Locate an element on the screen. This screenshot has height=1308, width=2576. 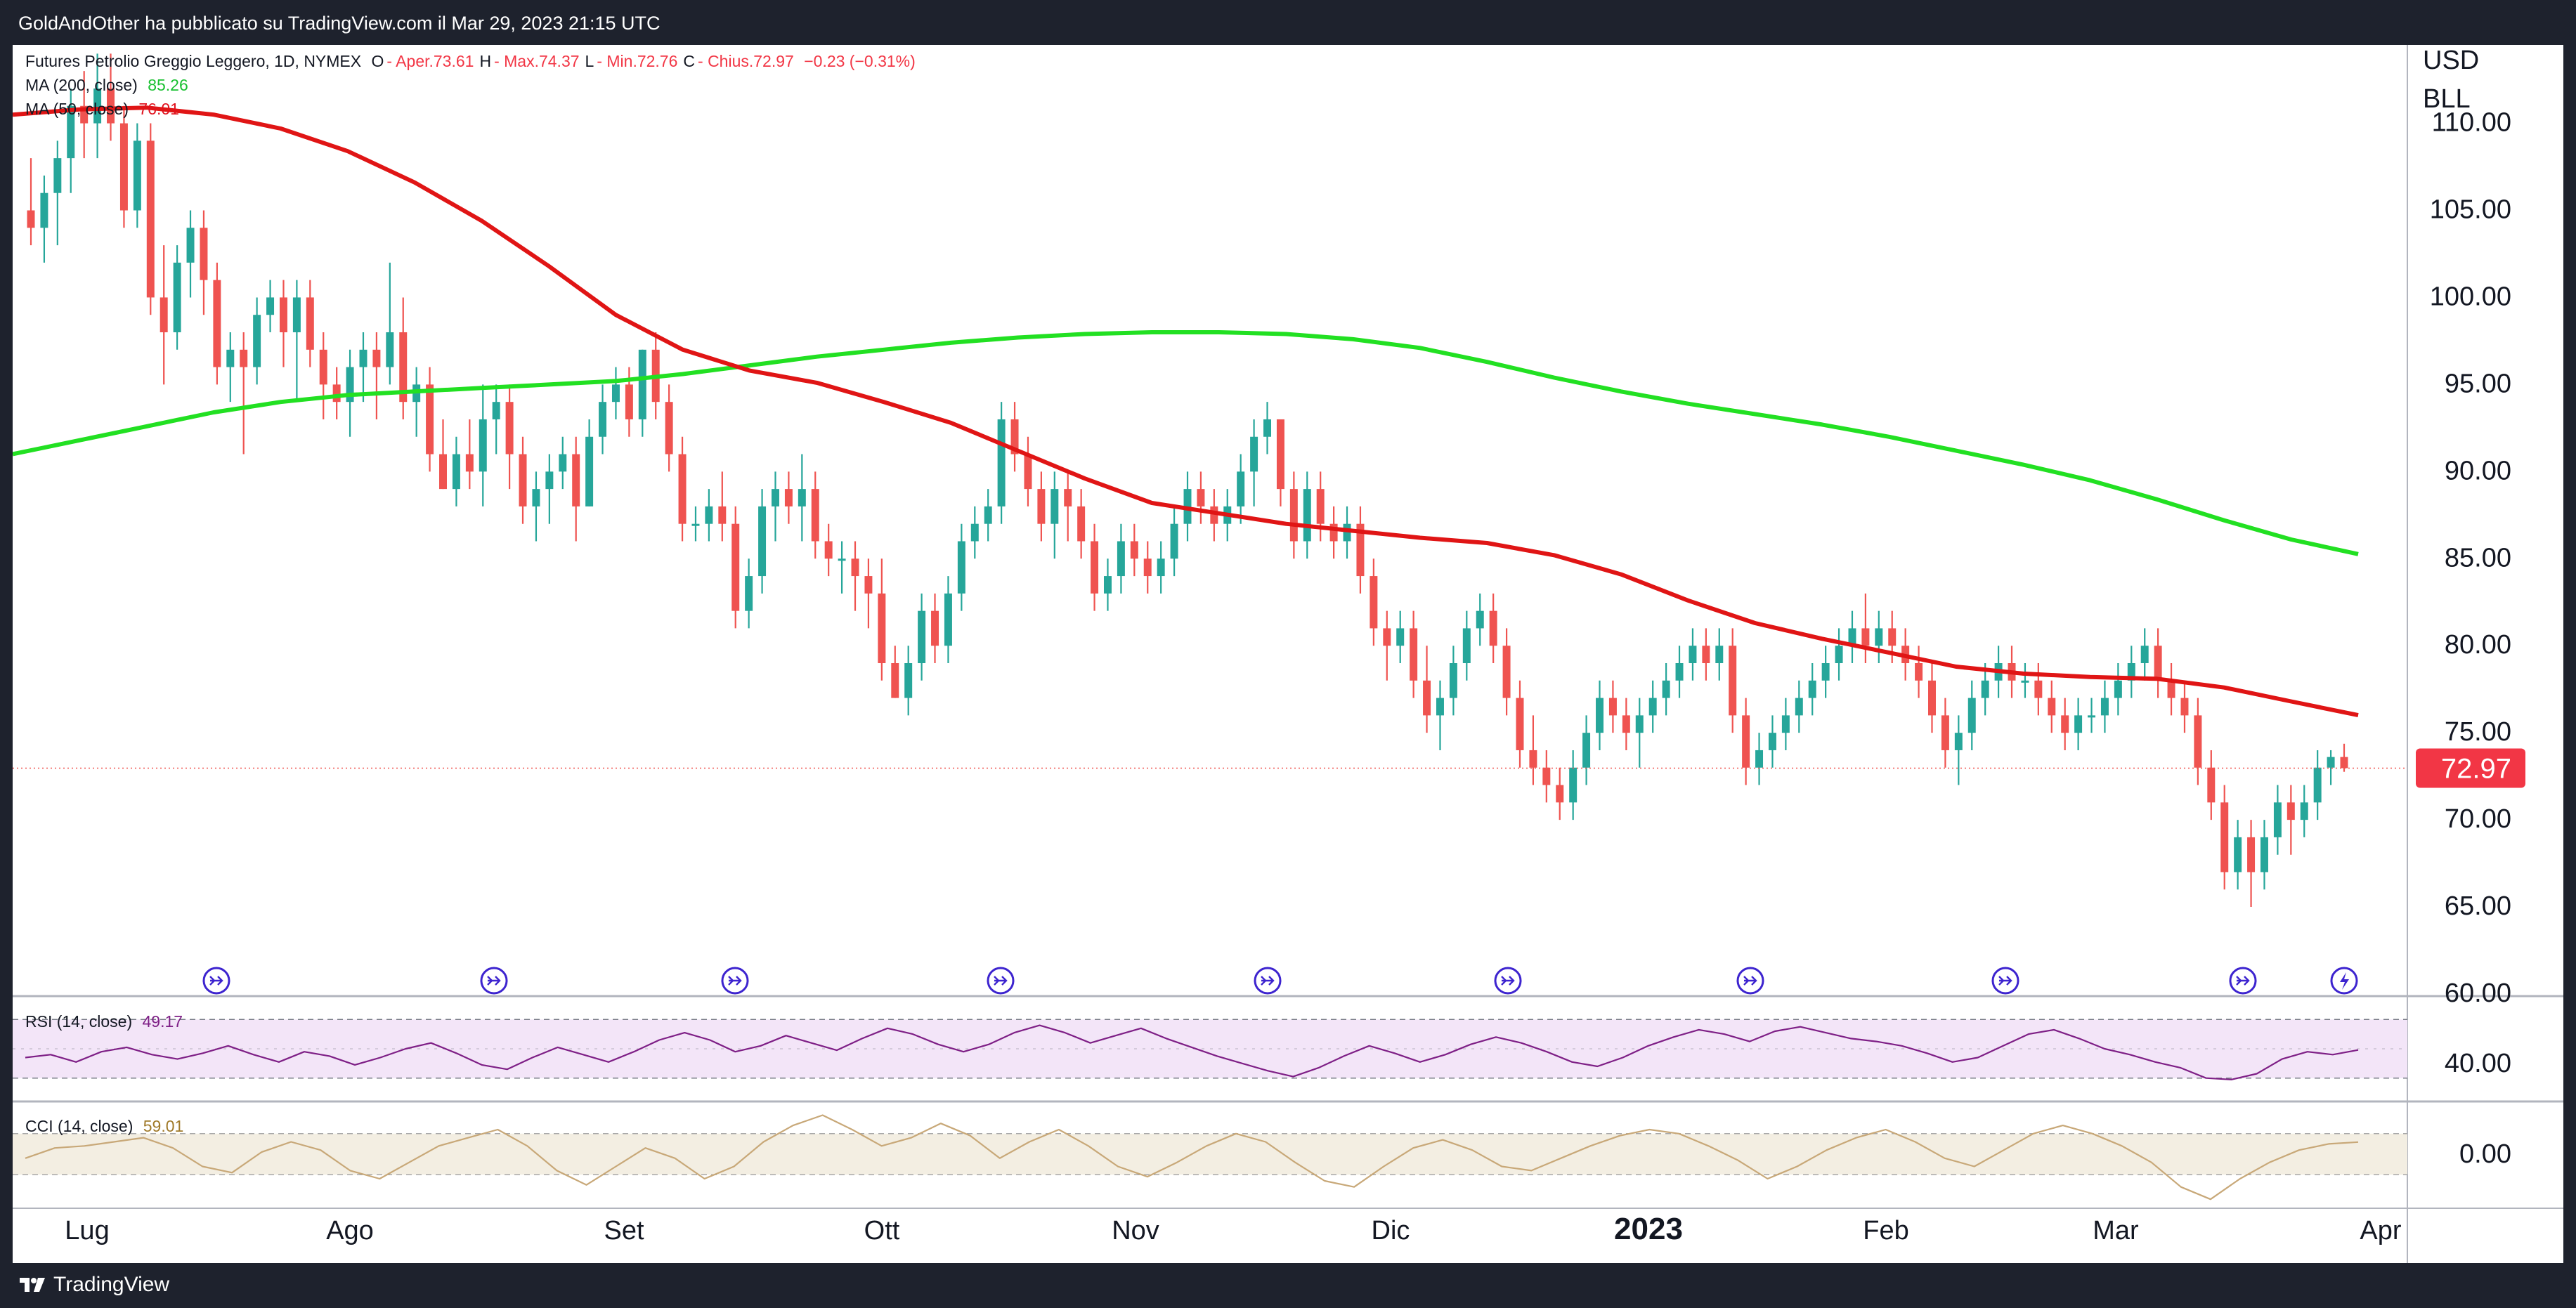
tradingview-logo: TradingView is located at coordinates (93, 1285).